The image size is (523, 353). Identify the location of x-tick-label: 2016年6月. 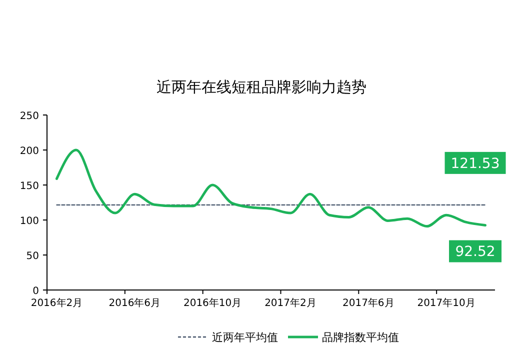
(134, 303).